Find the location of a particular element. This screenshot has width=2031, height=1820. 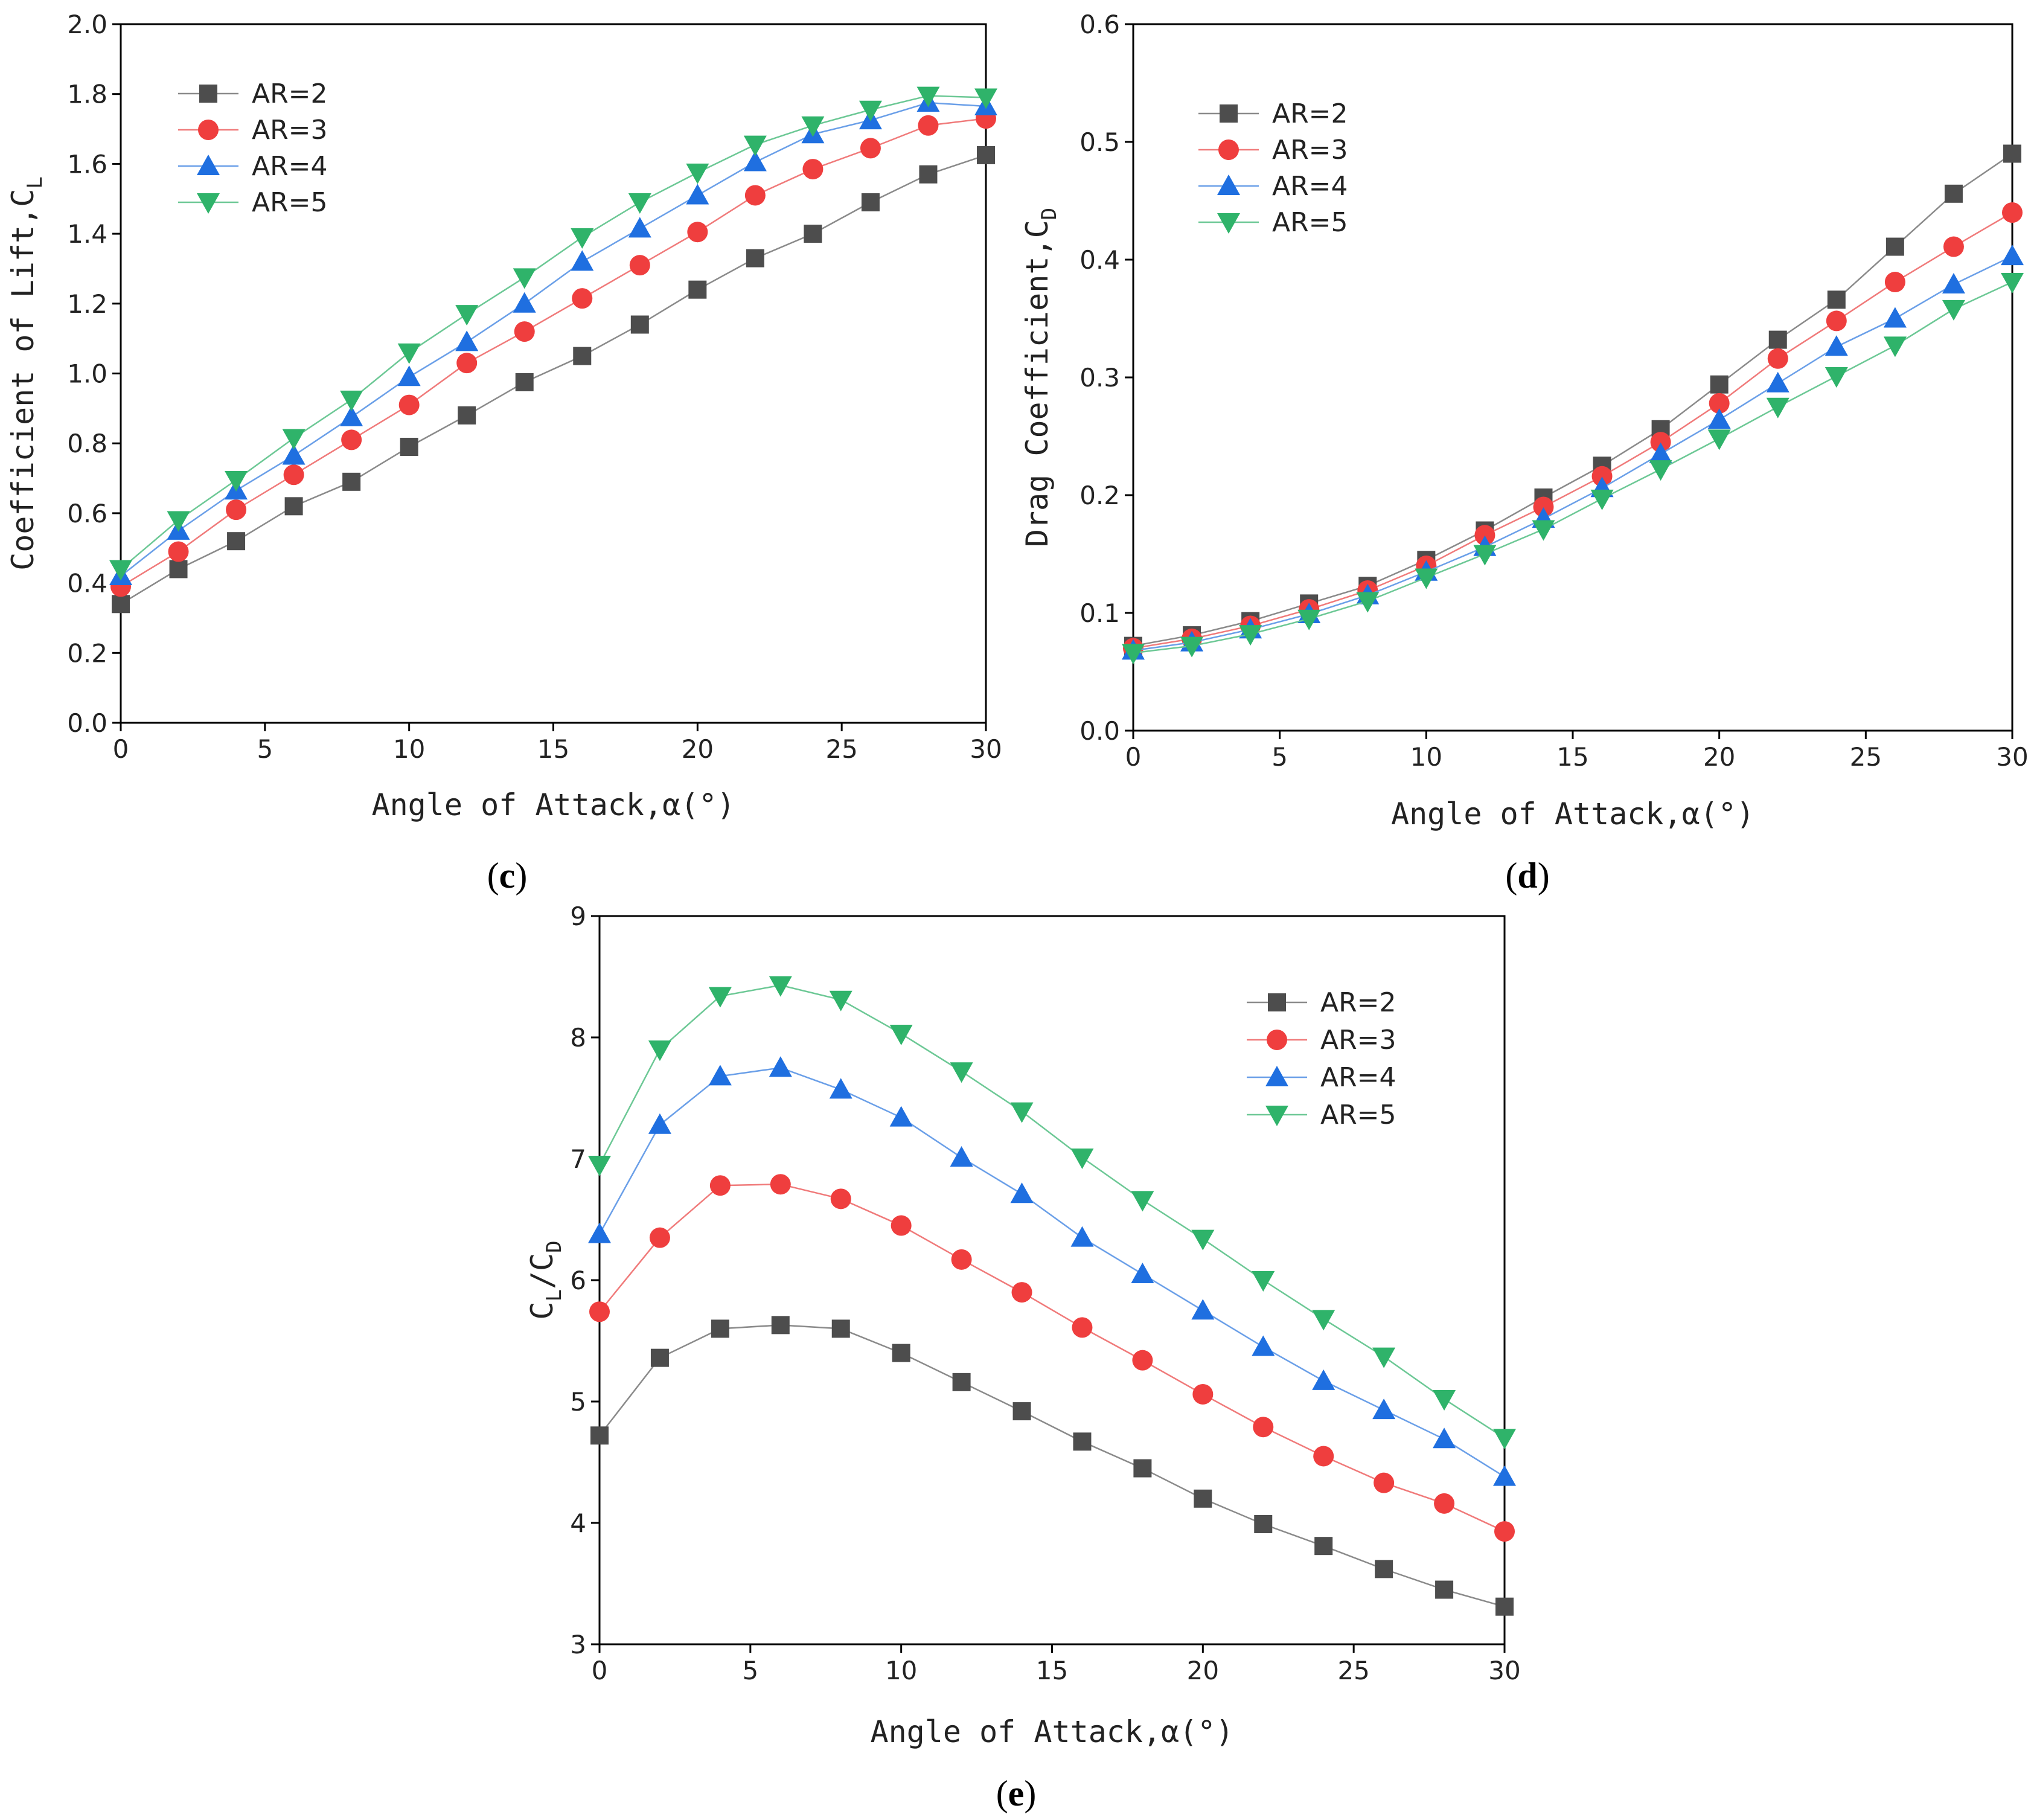

y-axis-label-subscript: L is located at coordinates (35, 182).